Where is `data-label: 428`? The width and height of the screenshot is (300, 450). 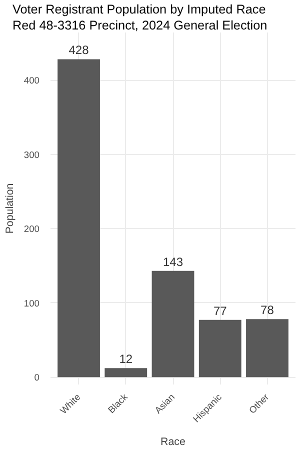
data-label: 428 is located at coordinates (79, 50).